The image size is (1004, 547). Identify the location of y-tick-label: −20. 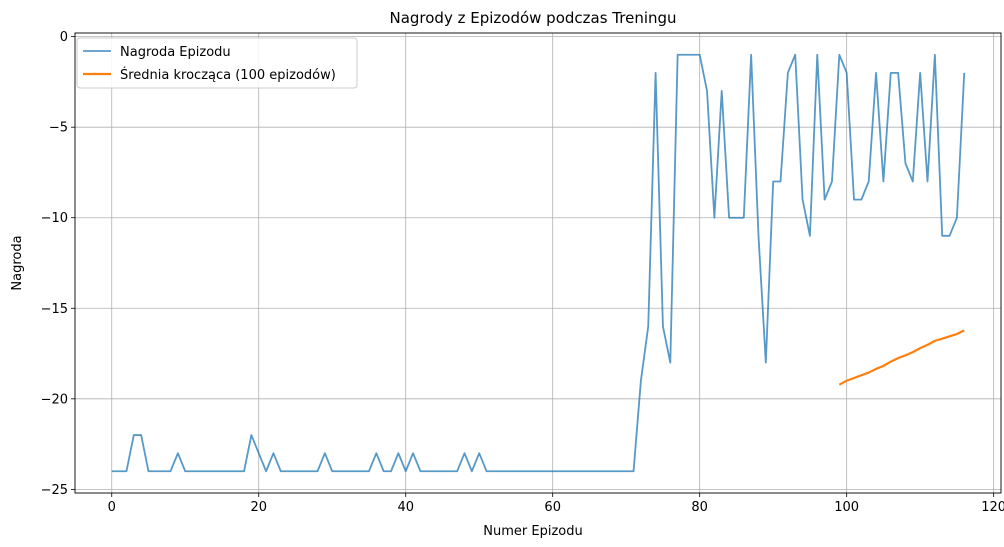
(54, 399).